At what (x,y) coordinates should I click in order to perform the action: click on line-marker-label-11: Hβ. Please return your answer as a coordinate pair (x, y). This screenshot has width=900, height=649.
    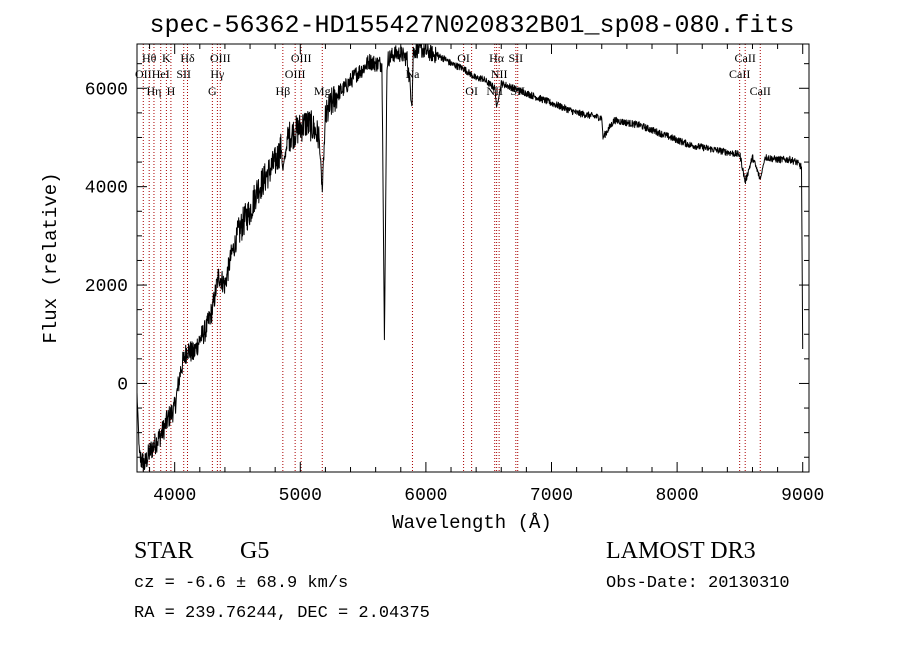
    Looking at the image, I should click on (282, 91).